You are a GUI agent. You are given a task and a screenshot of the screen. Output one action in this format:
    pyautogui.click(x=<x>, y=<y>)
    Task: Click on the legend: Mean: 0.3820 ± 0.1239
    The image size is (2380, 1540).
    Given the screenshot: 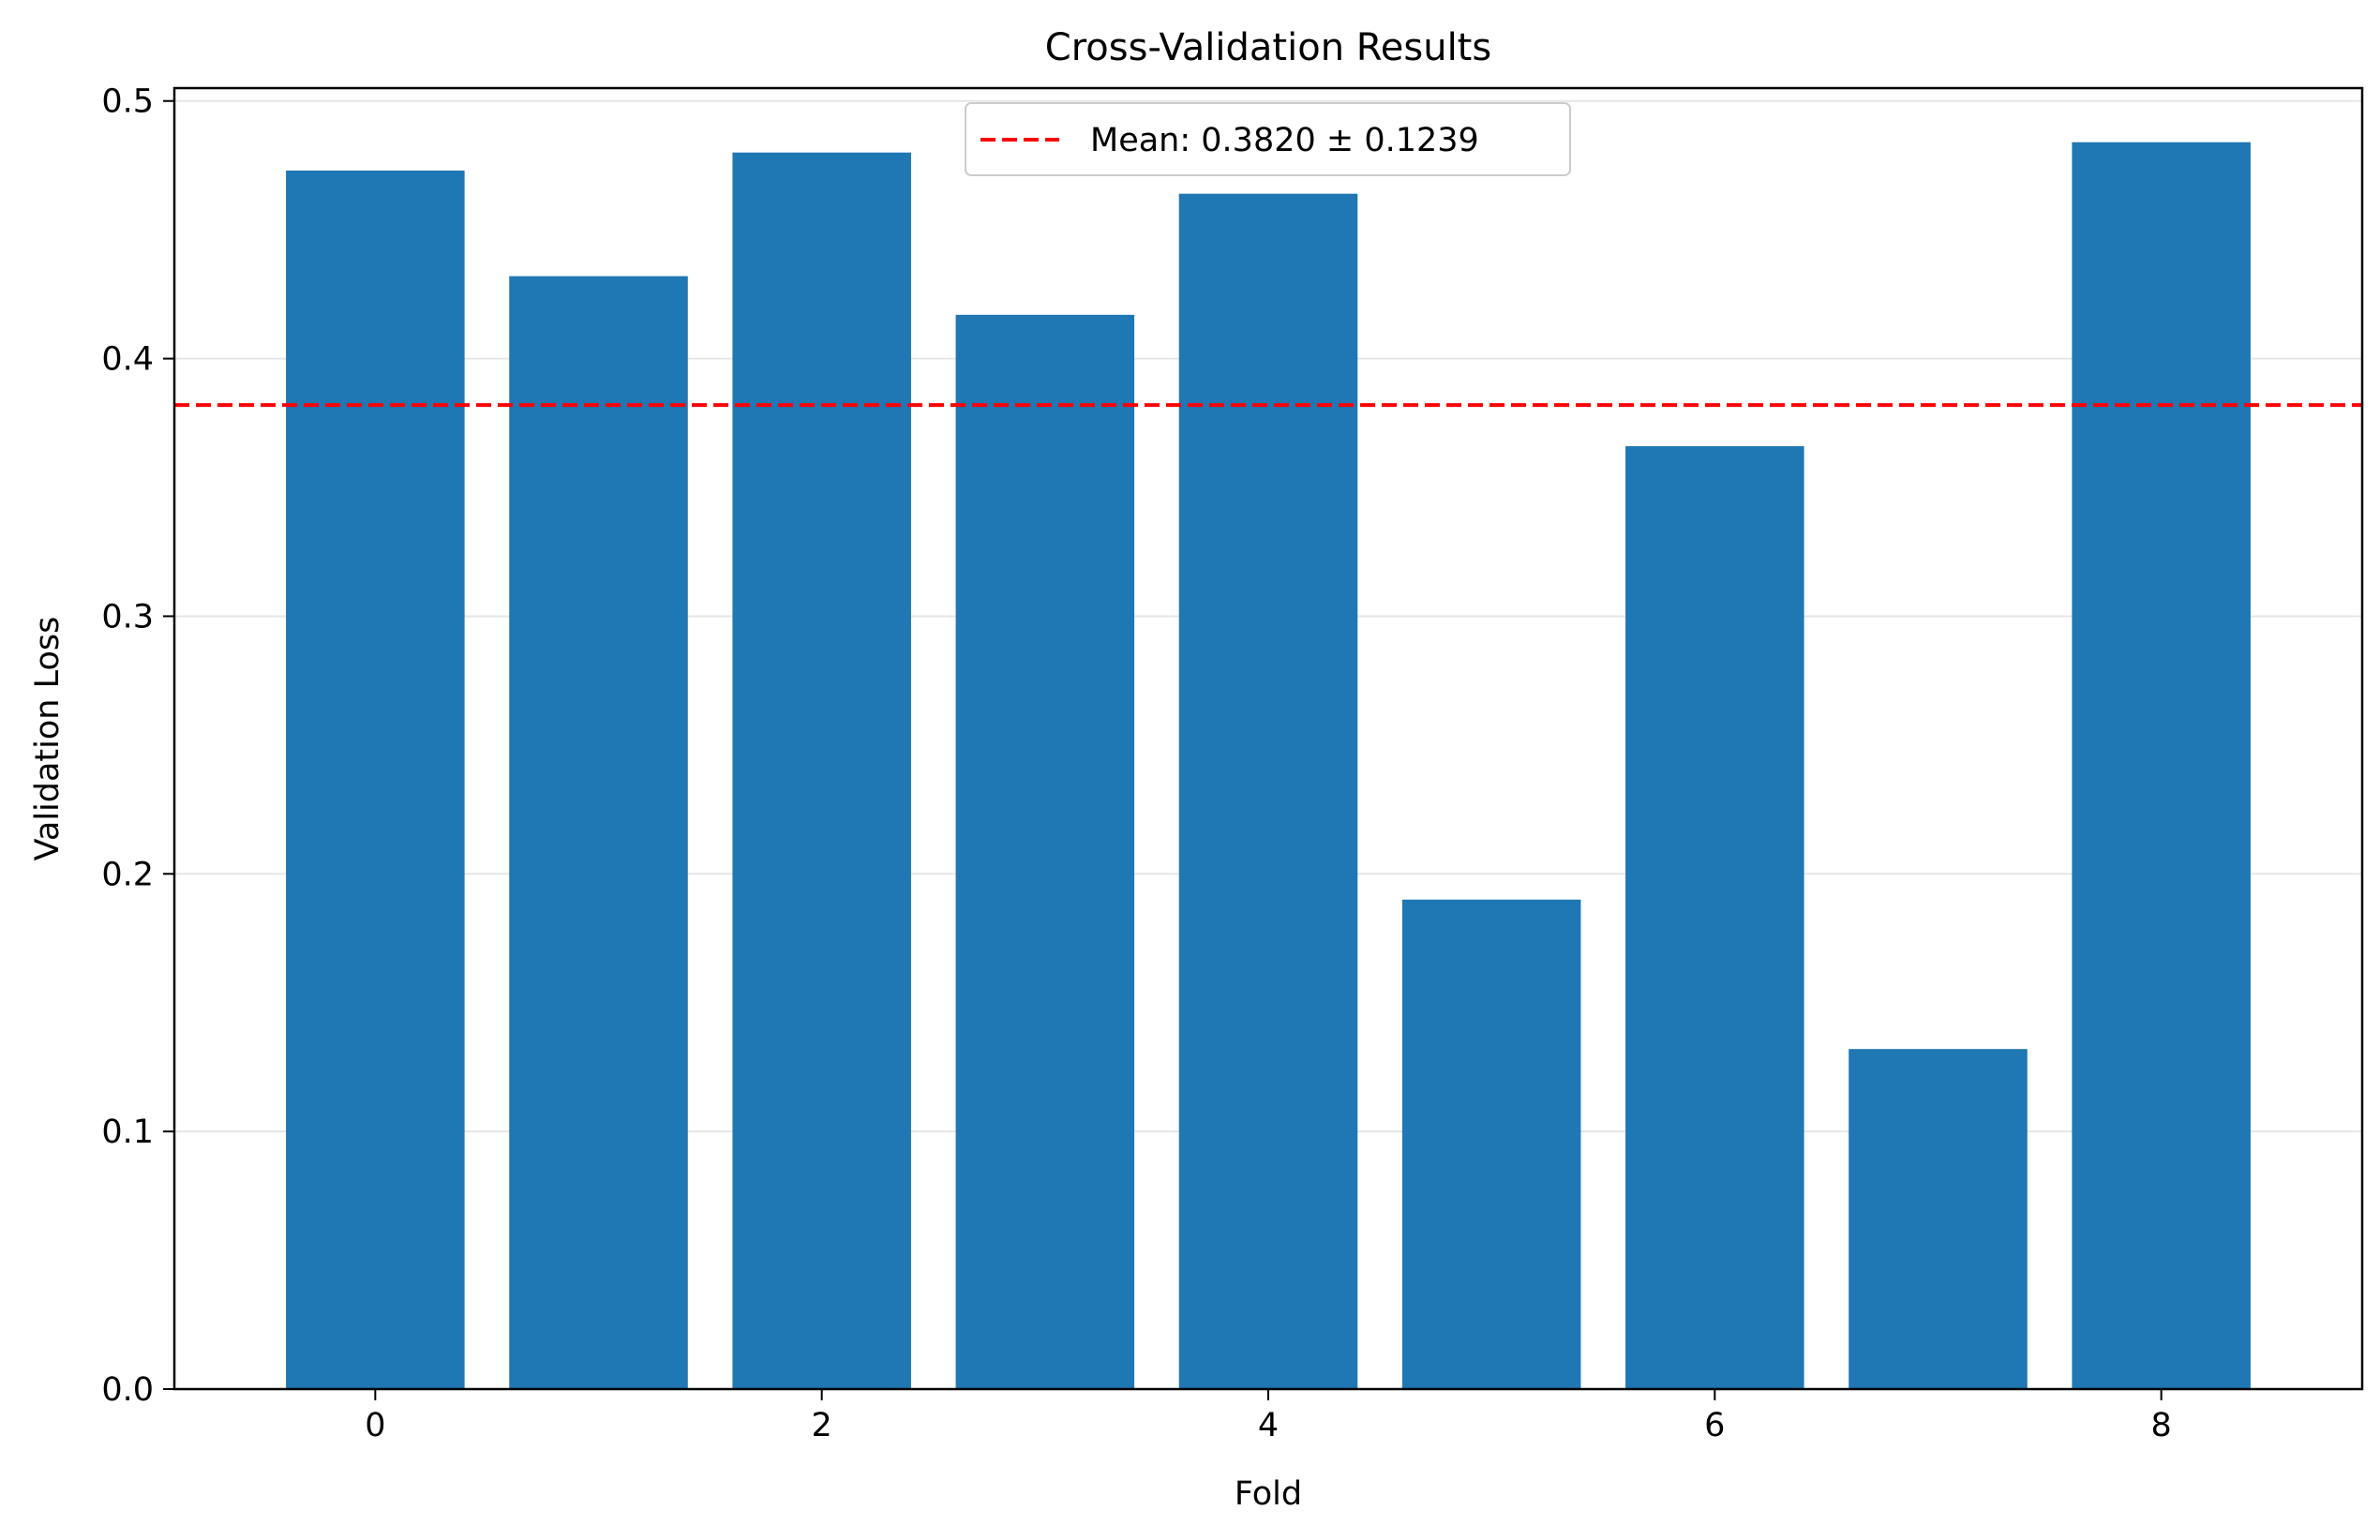 What is the action you would take?
    pyautogui.click(x=1268, y=139)
    